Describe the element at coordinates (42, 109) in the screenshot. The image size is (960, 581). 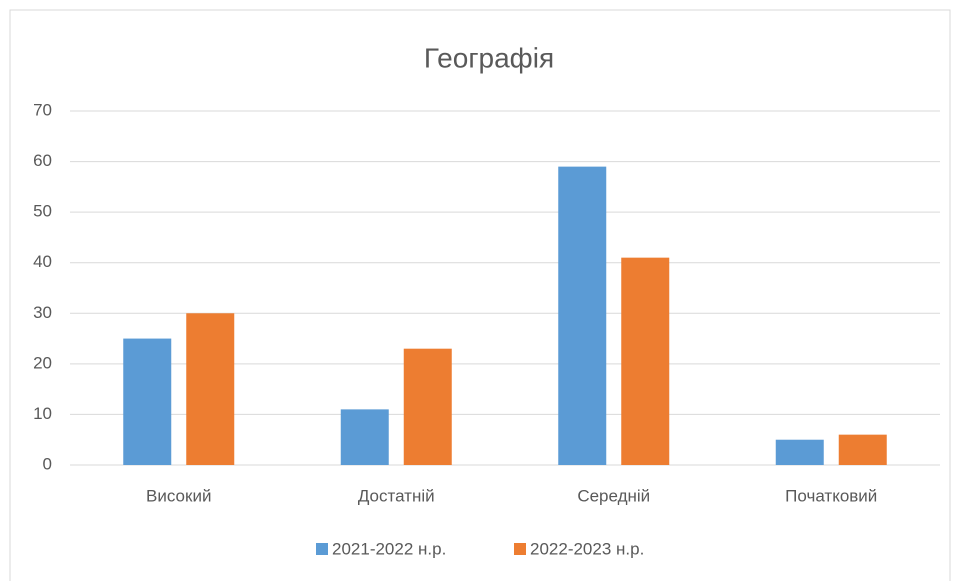
I see `y-tick-label: 70` at that location.